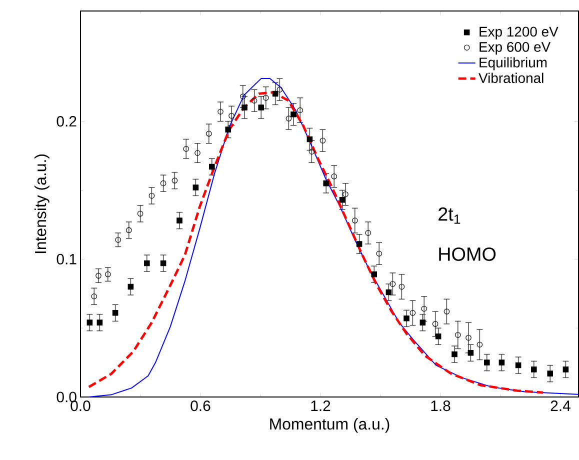 This screenshot has height=460, width=579. Describe the element at coordinates (511, 78) in the screenshot. I see `legend-label: Vibrational` at that location.